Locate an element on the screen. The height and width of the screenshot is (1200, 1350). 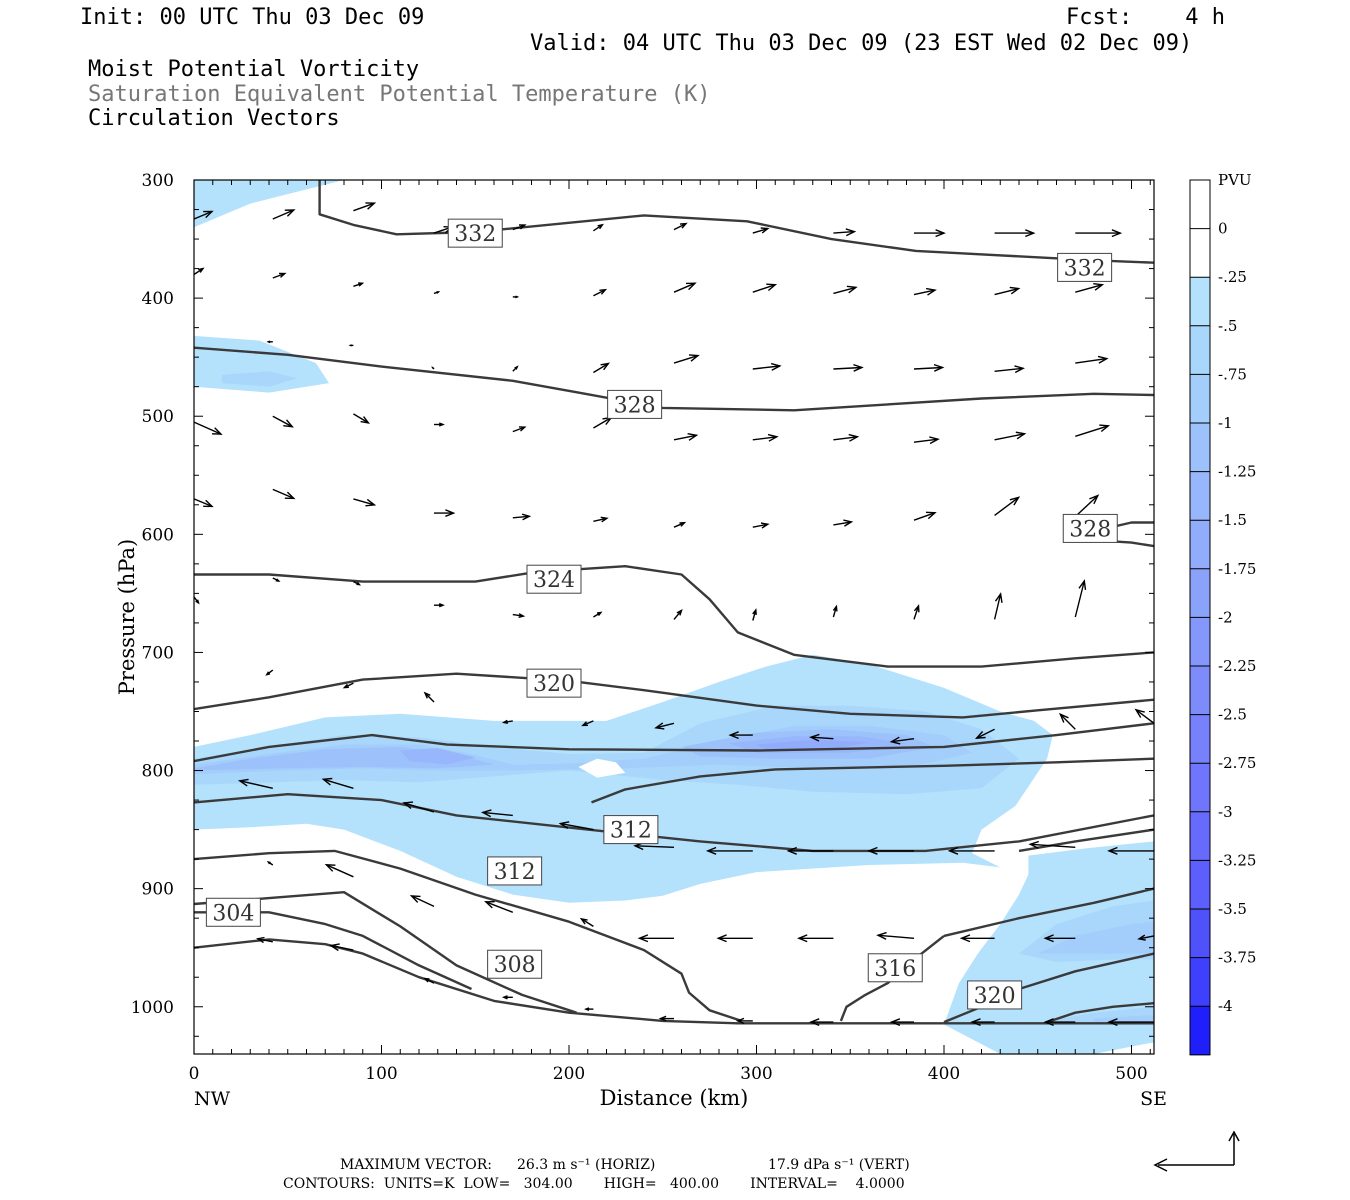
colorbar-level-label: -1.5 is located at coordinates (1232, 520).